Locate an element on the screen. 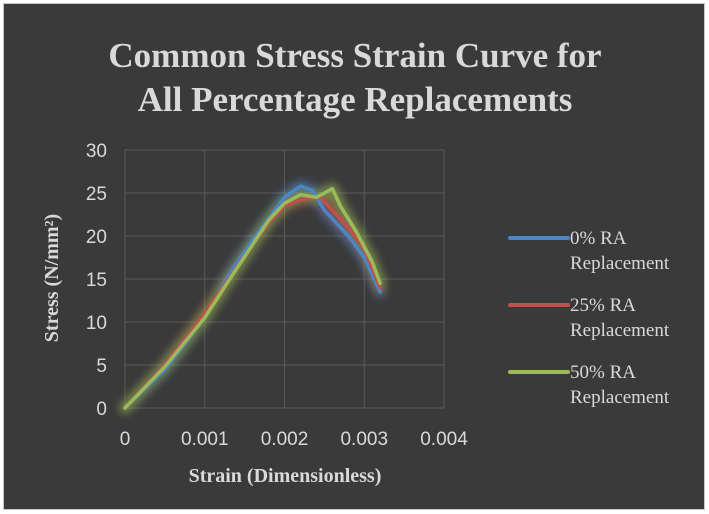  x-tick-label: 0.004 is located at coordinates (444, 439).